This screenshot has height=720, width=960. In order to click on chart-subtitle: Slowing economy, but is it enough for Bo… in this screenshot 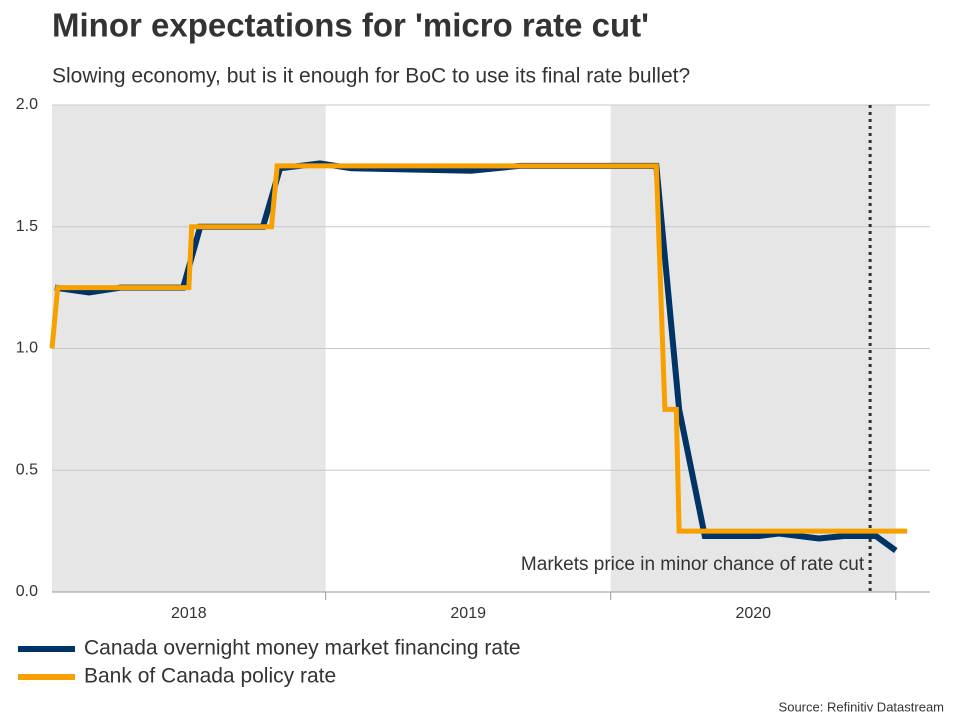, I will do `click(371, 76)`.